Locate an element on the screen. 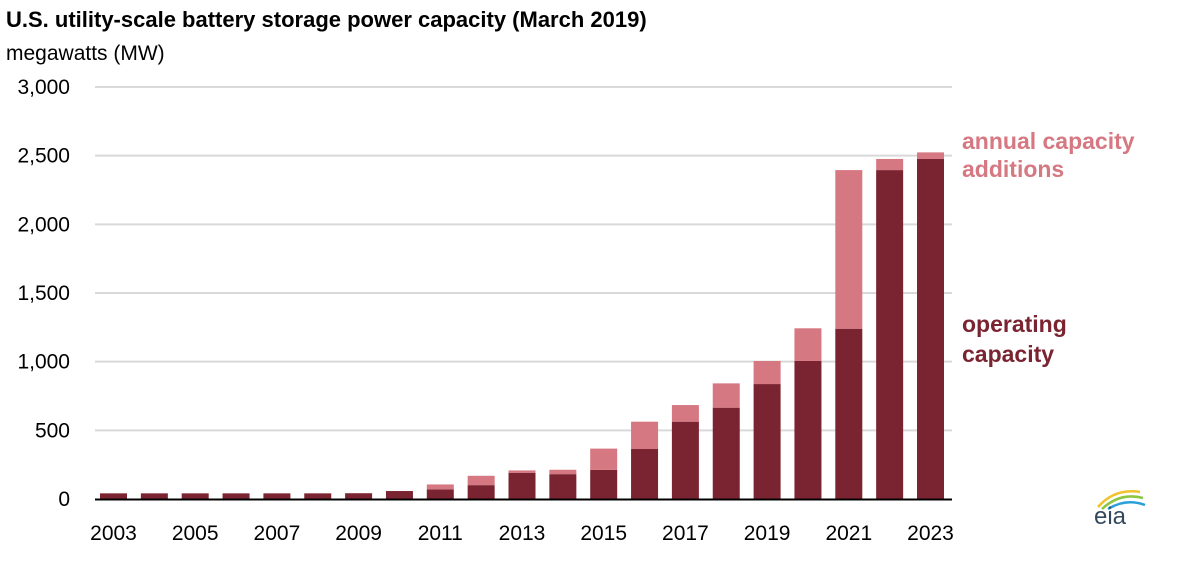  bar-additions-2022 is located at coordinates (889, 164).